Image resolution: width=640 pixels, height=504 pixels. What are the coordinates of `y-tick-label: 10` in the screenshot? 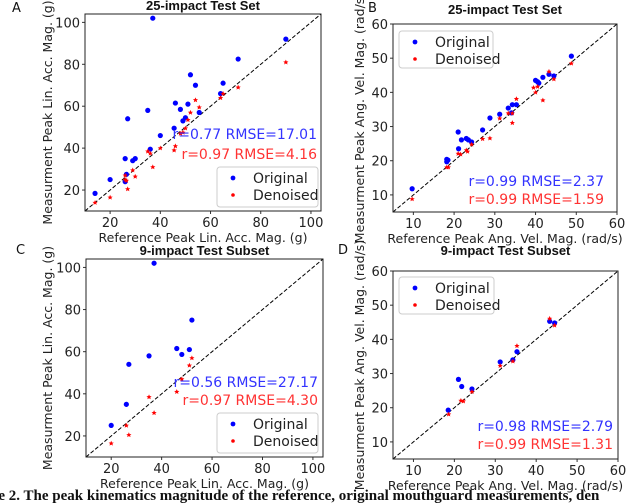 It's located at (379, 196).